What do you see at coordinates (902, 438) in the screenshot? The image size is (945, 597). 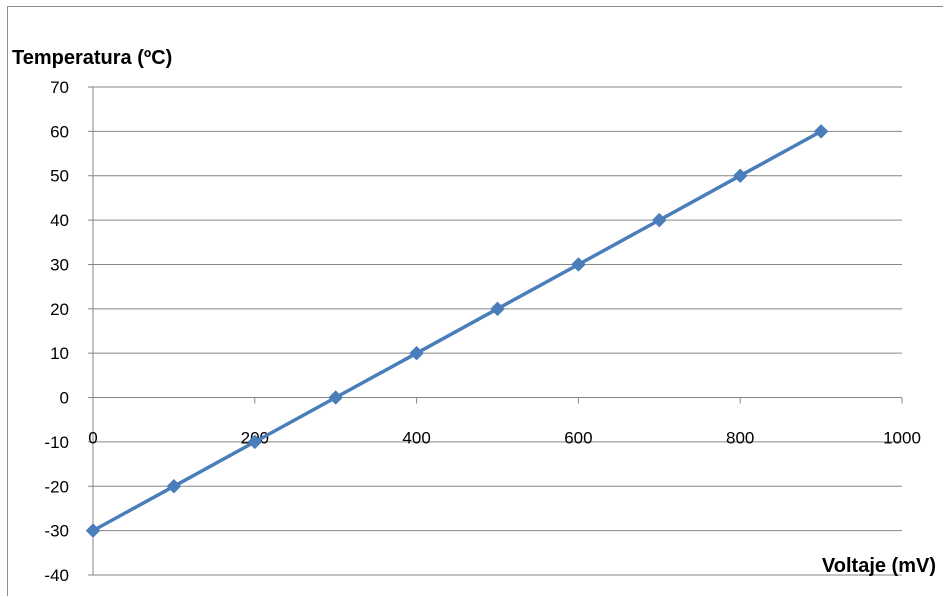 I see `x-tick-label: 1000` at bounding box center [902, 438].